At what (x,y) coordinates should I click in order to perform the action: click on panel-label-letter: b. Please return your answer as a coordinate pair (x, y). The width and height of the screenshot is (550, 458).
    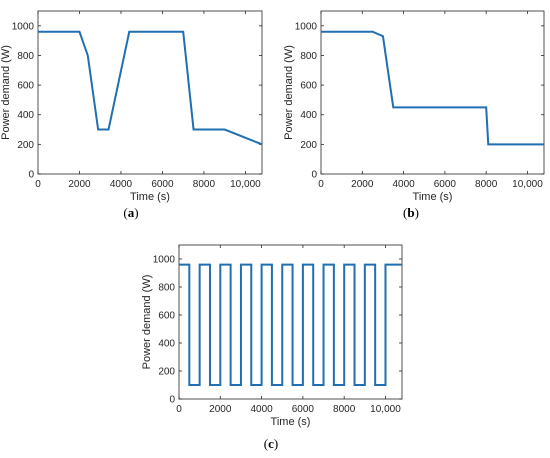
    Looking at the image, I should click on (410, 212).